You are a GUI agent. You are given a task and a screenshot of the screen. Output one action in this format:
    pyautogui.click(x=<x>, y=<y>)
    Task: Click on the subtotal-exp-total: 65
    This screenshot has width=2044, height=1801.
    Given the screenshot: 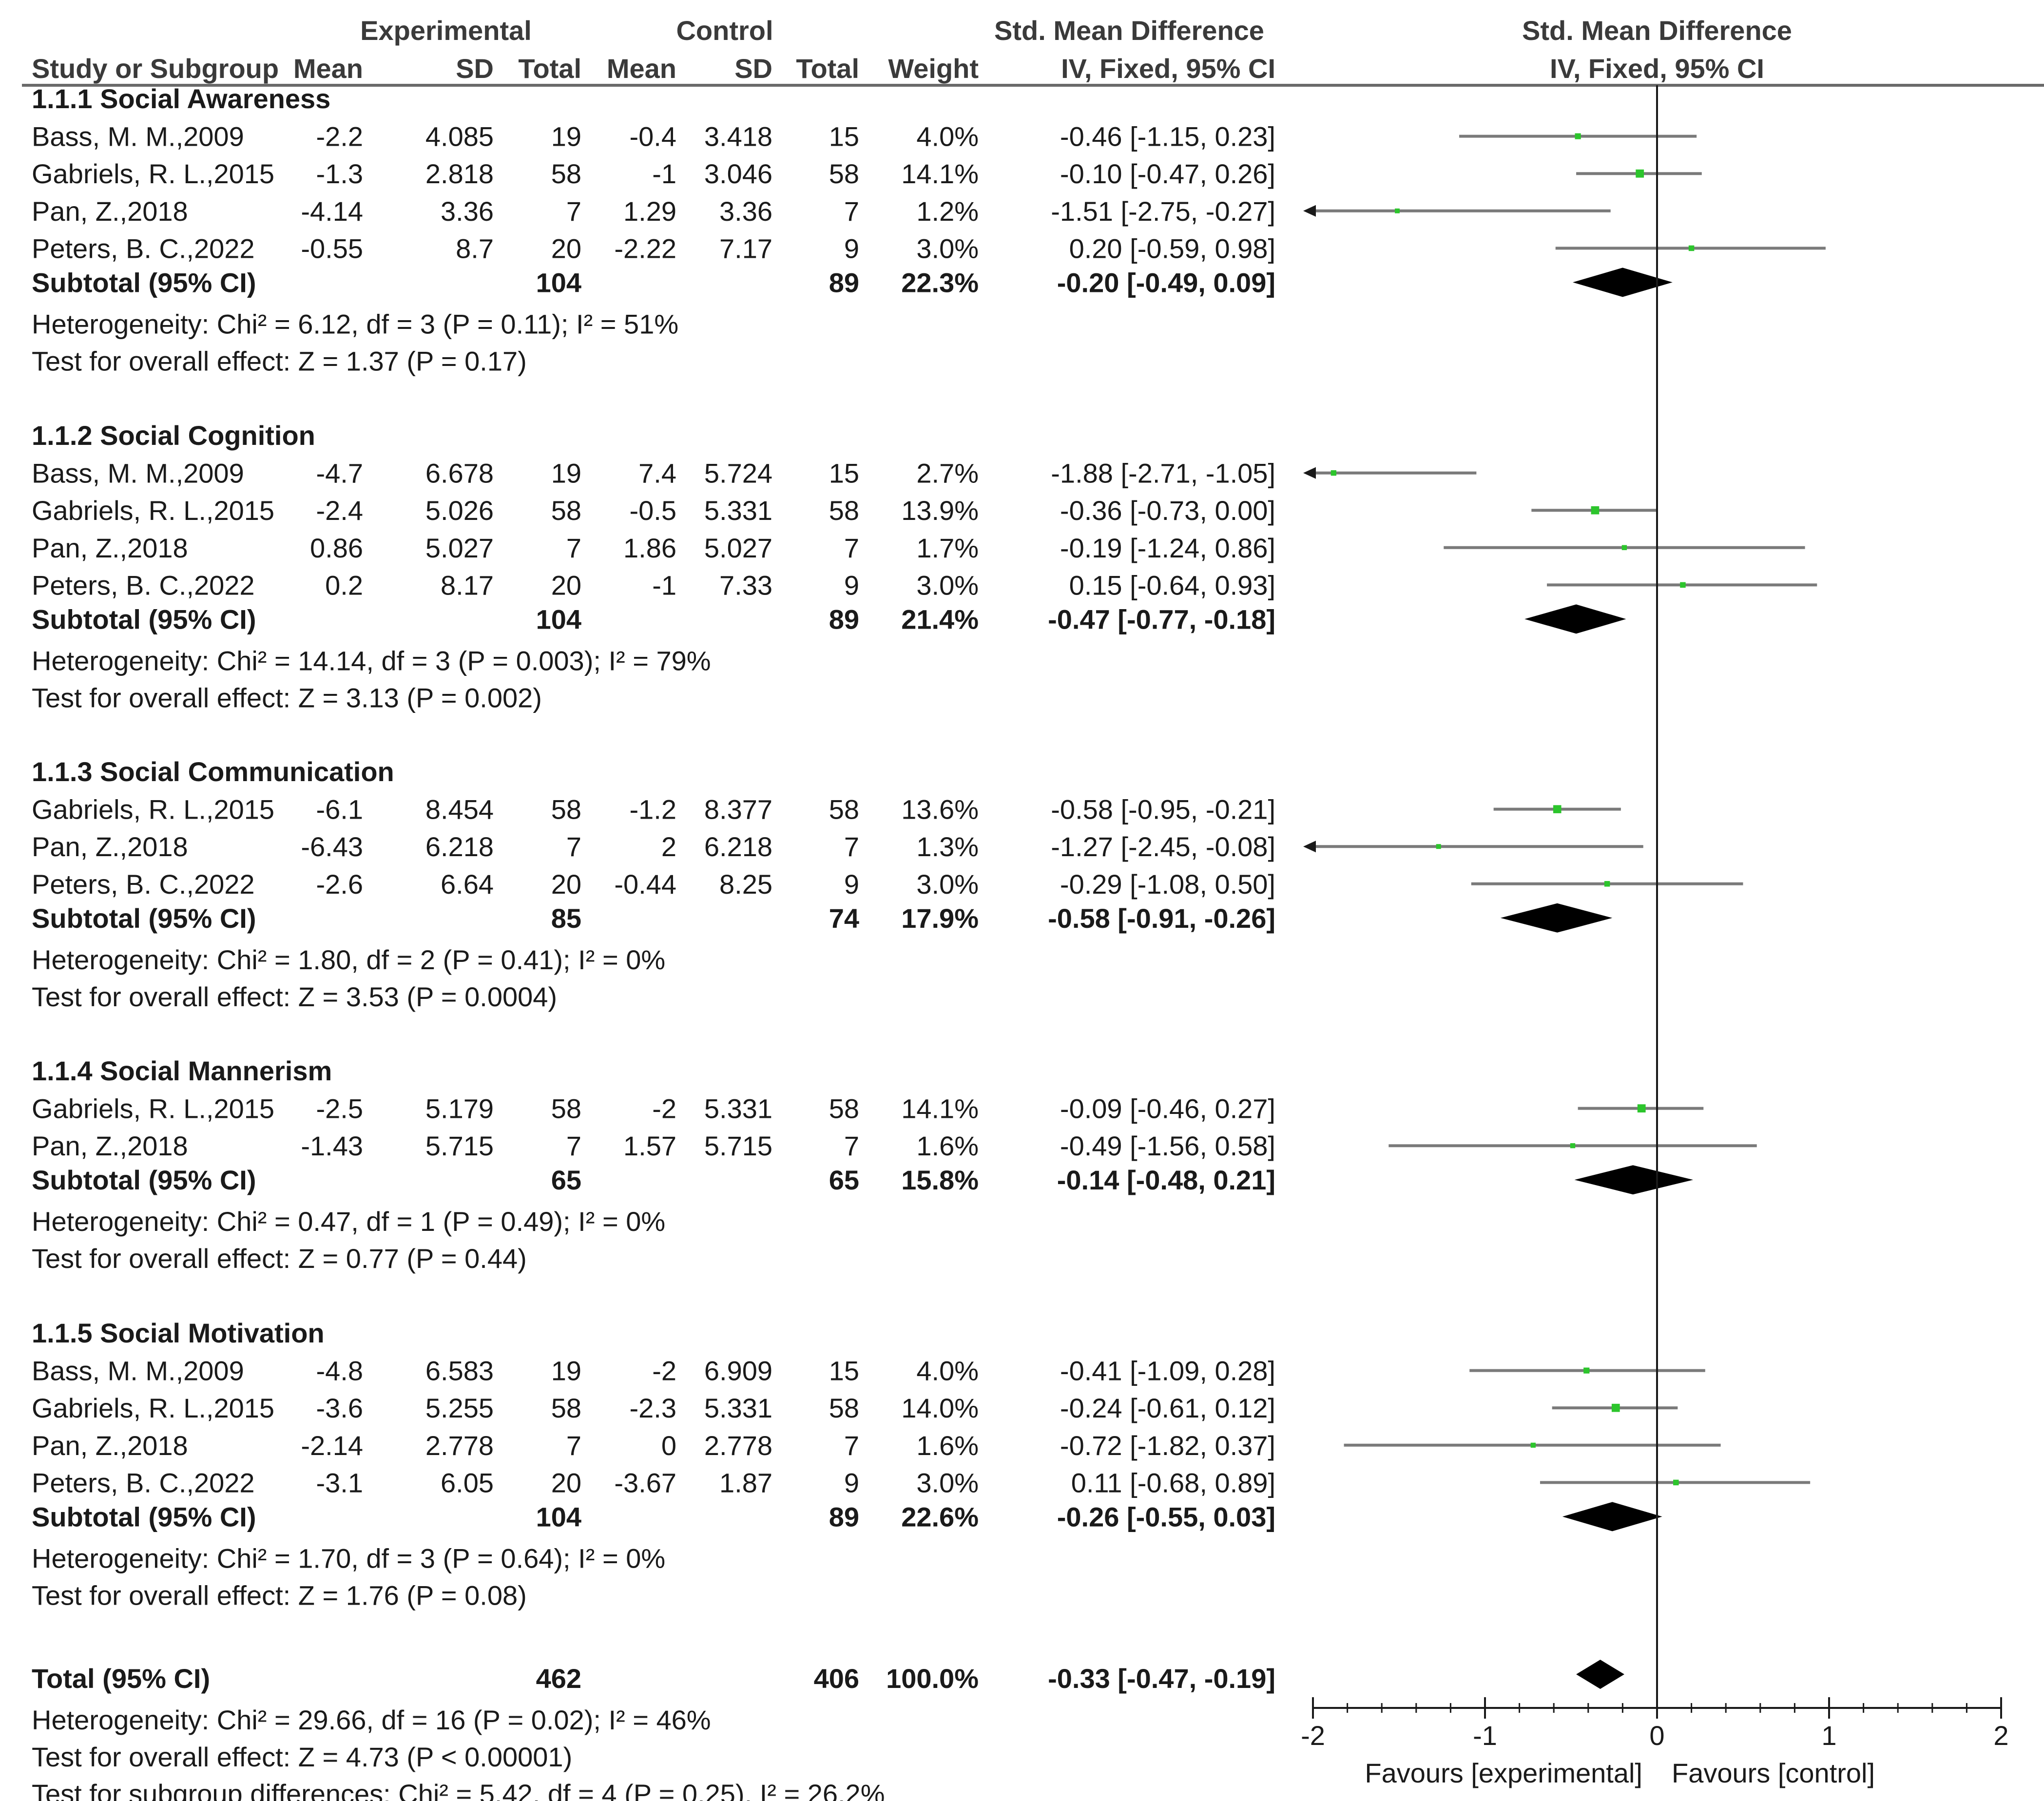 What is the action you would take?
    pyautogui.click(x=566, y=1180)
    